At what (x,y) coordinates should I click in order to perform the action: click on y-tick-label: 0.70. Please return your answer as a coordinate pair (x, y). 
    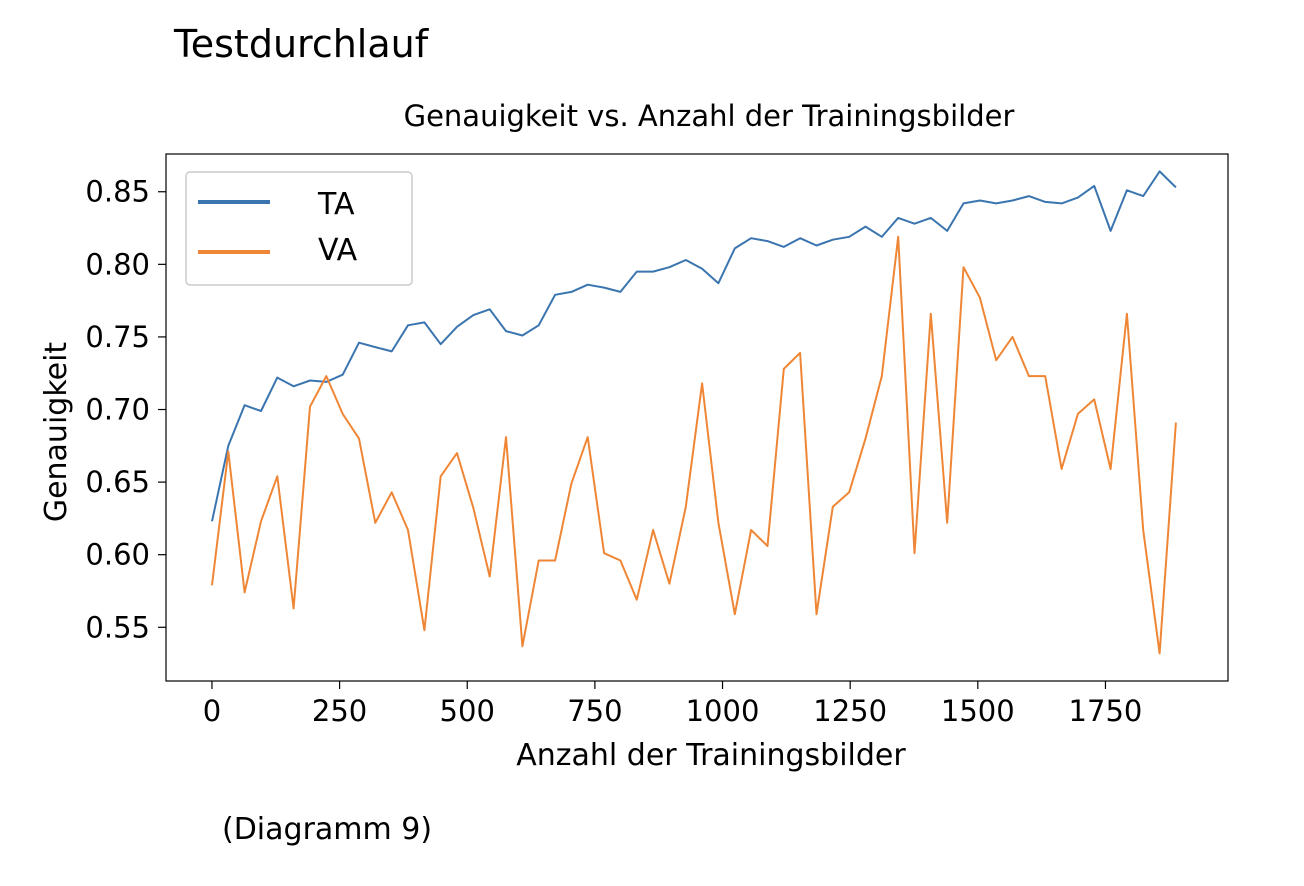
    Looking at the image, I should click on (117, 410).